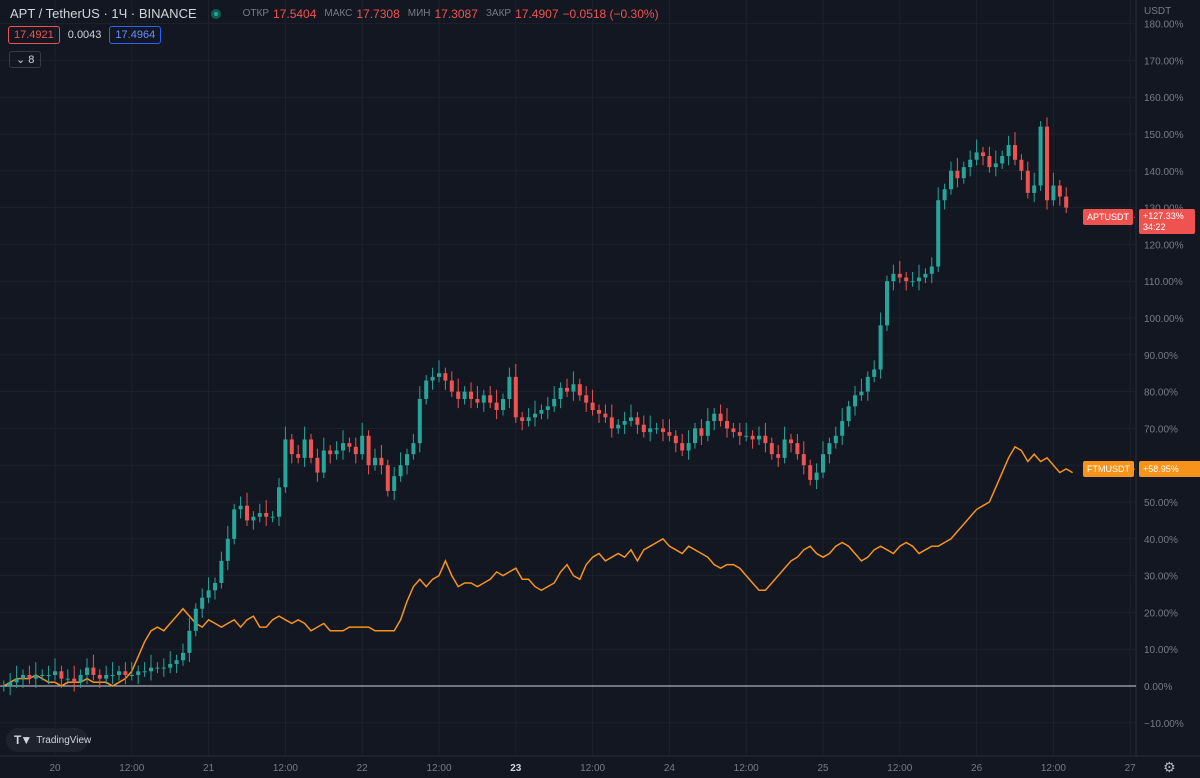 This screenshot has width=1200, height=778. What do you see at coordinates (135, 35) in the screenshot?
I see `buy-price-button: 17.4964` at bounding box center [135, 35].